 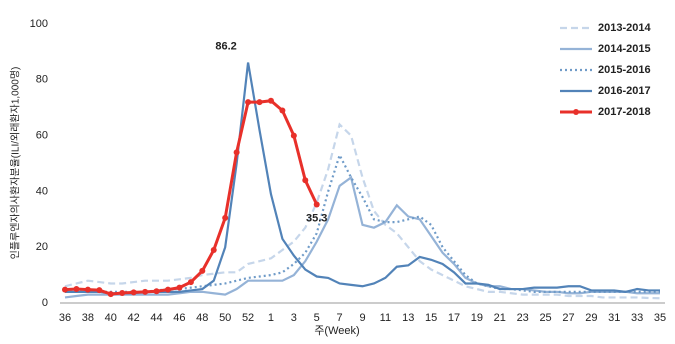 I want to click on x-tick-label: 38, so click(x=88, y=318).